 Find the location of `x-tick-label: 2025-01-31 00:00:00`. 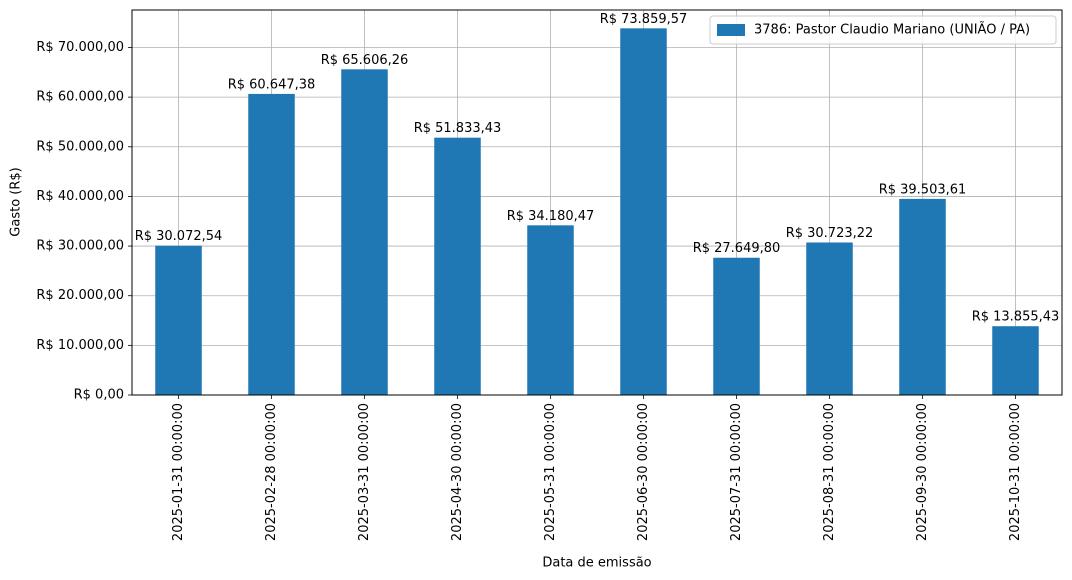

x-tick-label: 2025-01-31 00:00:00 is located at coordinates (178, 472).